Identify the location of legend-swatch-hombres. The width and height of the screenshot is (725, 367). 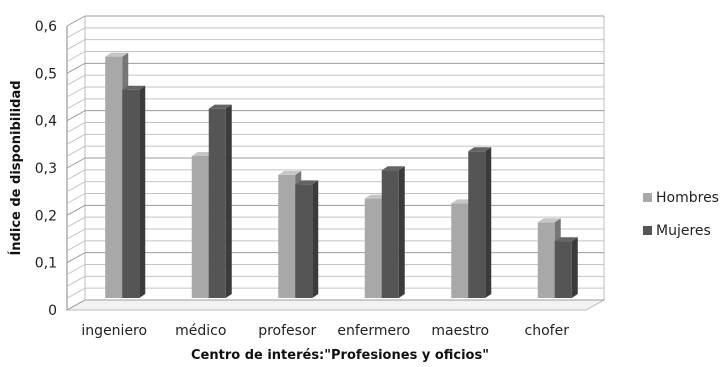
(647, 197).